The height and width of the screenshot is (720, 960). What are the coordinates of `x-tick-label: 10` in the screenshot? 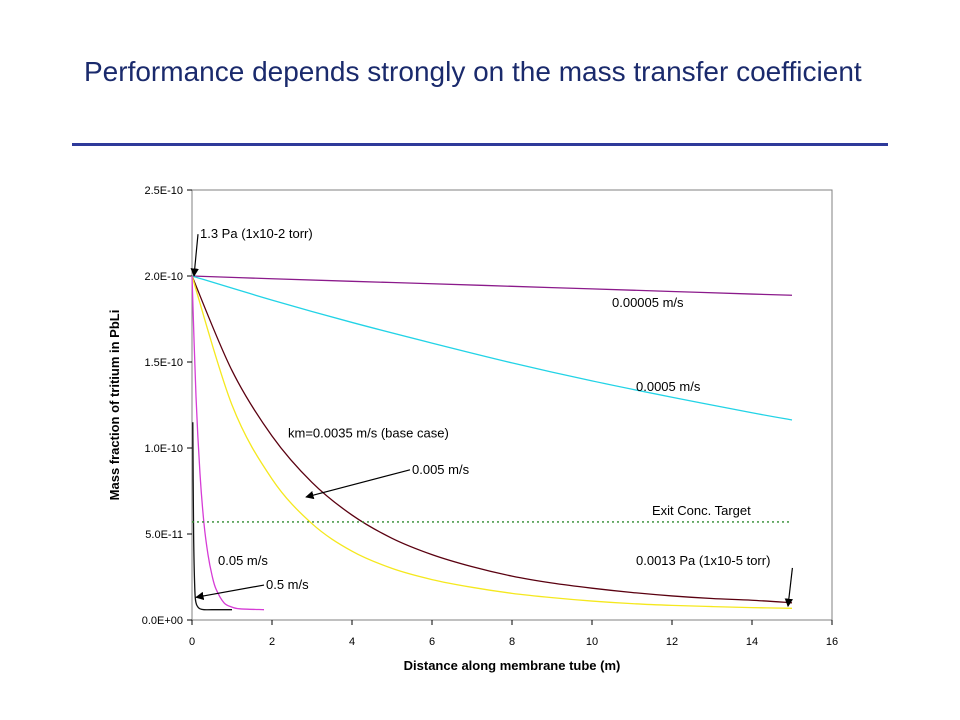 It's located at (592, 642).